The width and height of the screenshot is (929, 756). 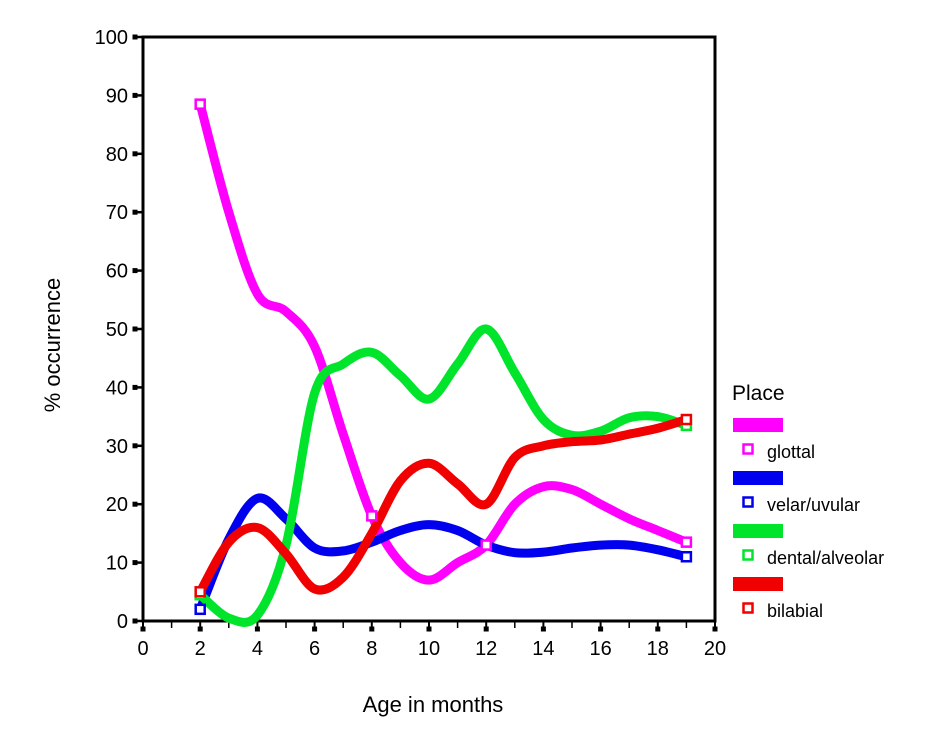 I want to click on x-tick-label: 6, so click(x=314, y=649).